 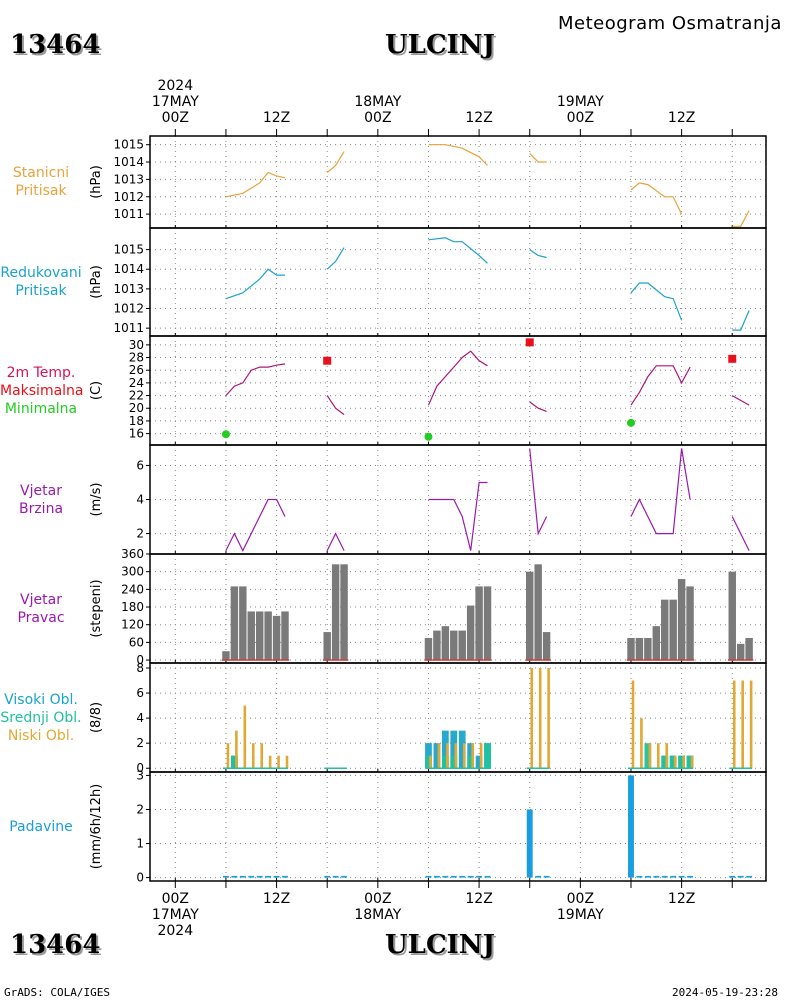 I want to click on footer-timestamp: 2024-05-19-23:28, so click(x=725, y=992).